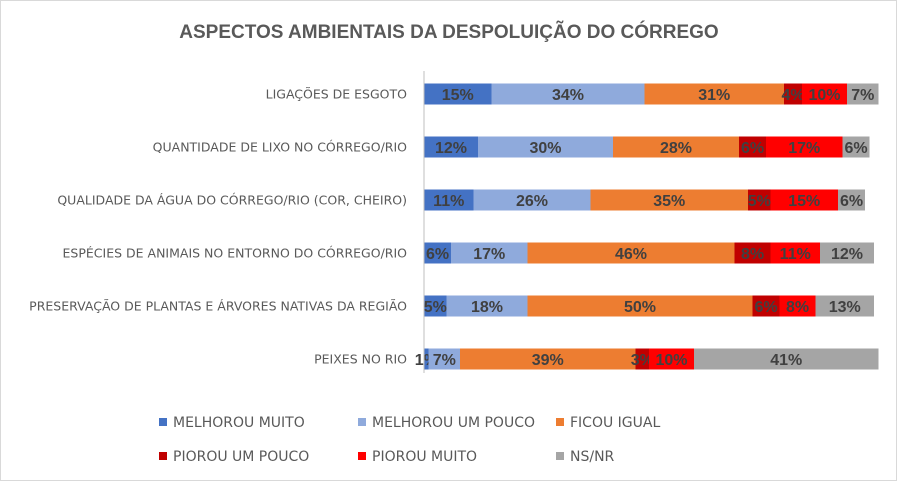  I want to click on category-label: QUANTIDADE DE LIXO NO CÓRREGO/RIO, so click(280, 147).